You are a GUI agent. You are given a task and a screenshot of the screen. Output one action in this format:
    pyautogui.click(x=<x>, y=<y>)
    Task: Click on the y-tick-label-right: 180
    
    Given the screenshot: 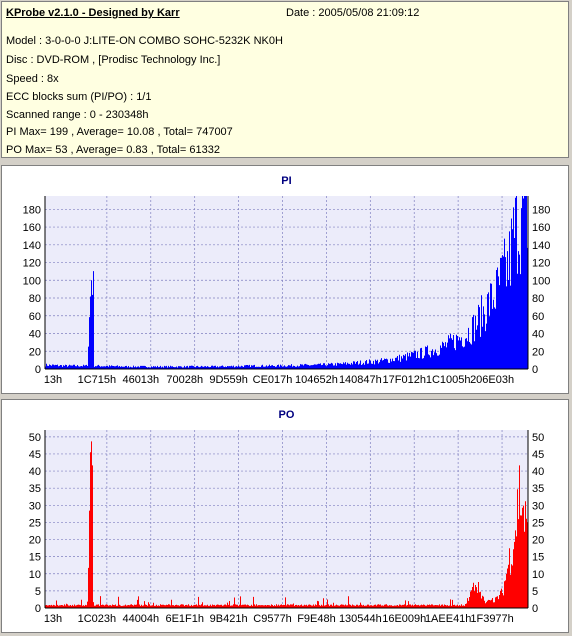 What is the action you would take?
    pyautogui.click(x=541, y=210)
    